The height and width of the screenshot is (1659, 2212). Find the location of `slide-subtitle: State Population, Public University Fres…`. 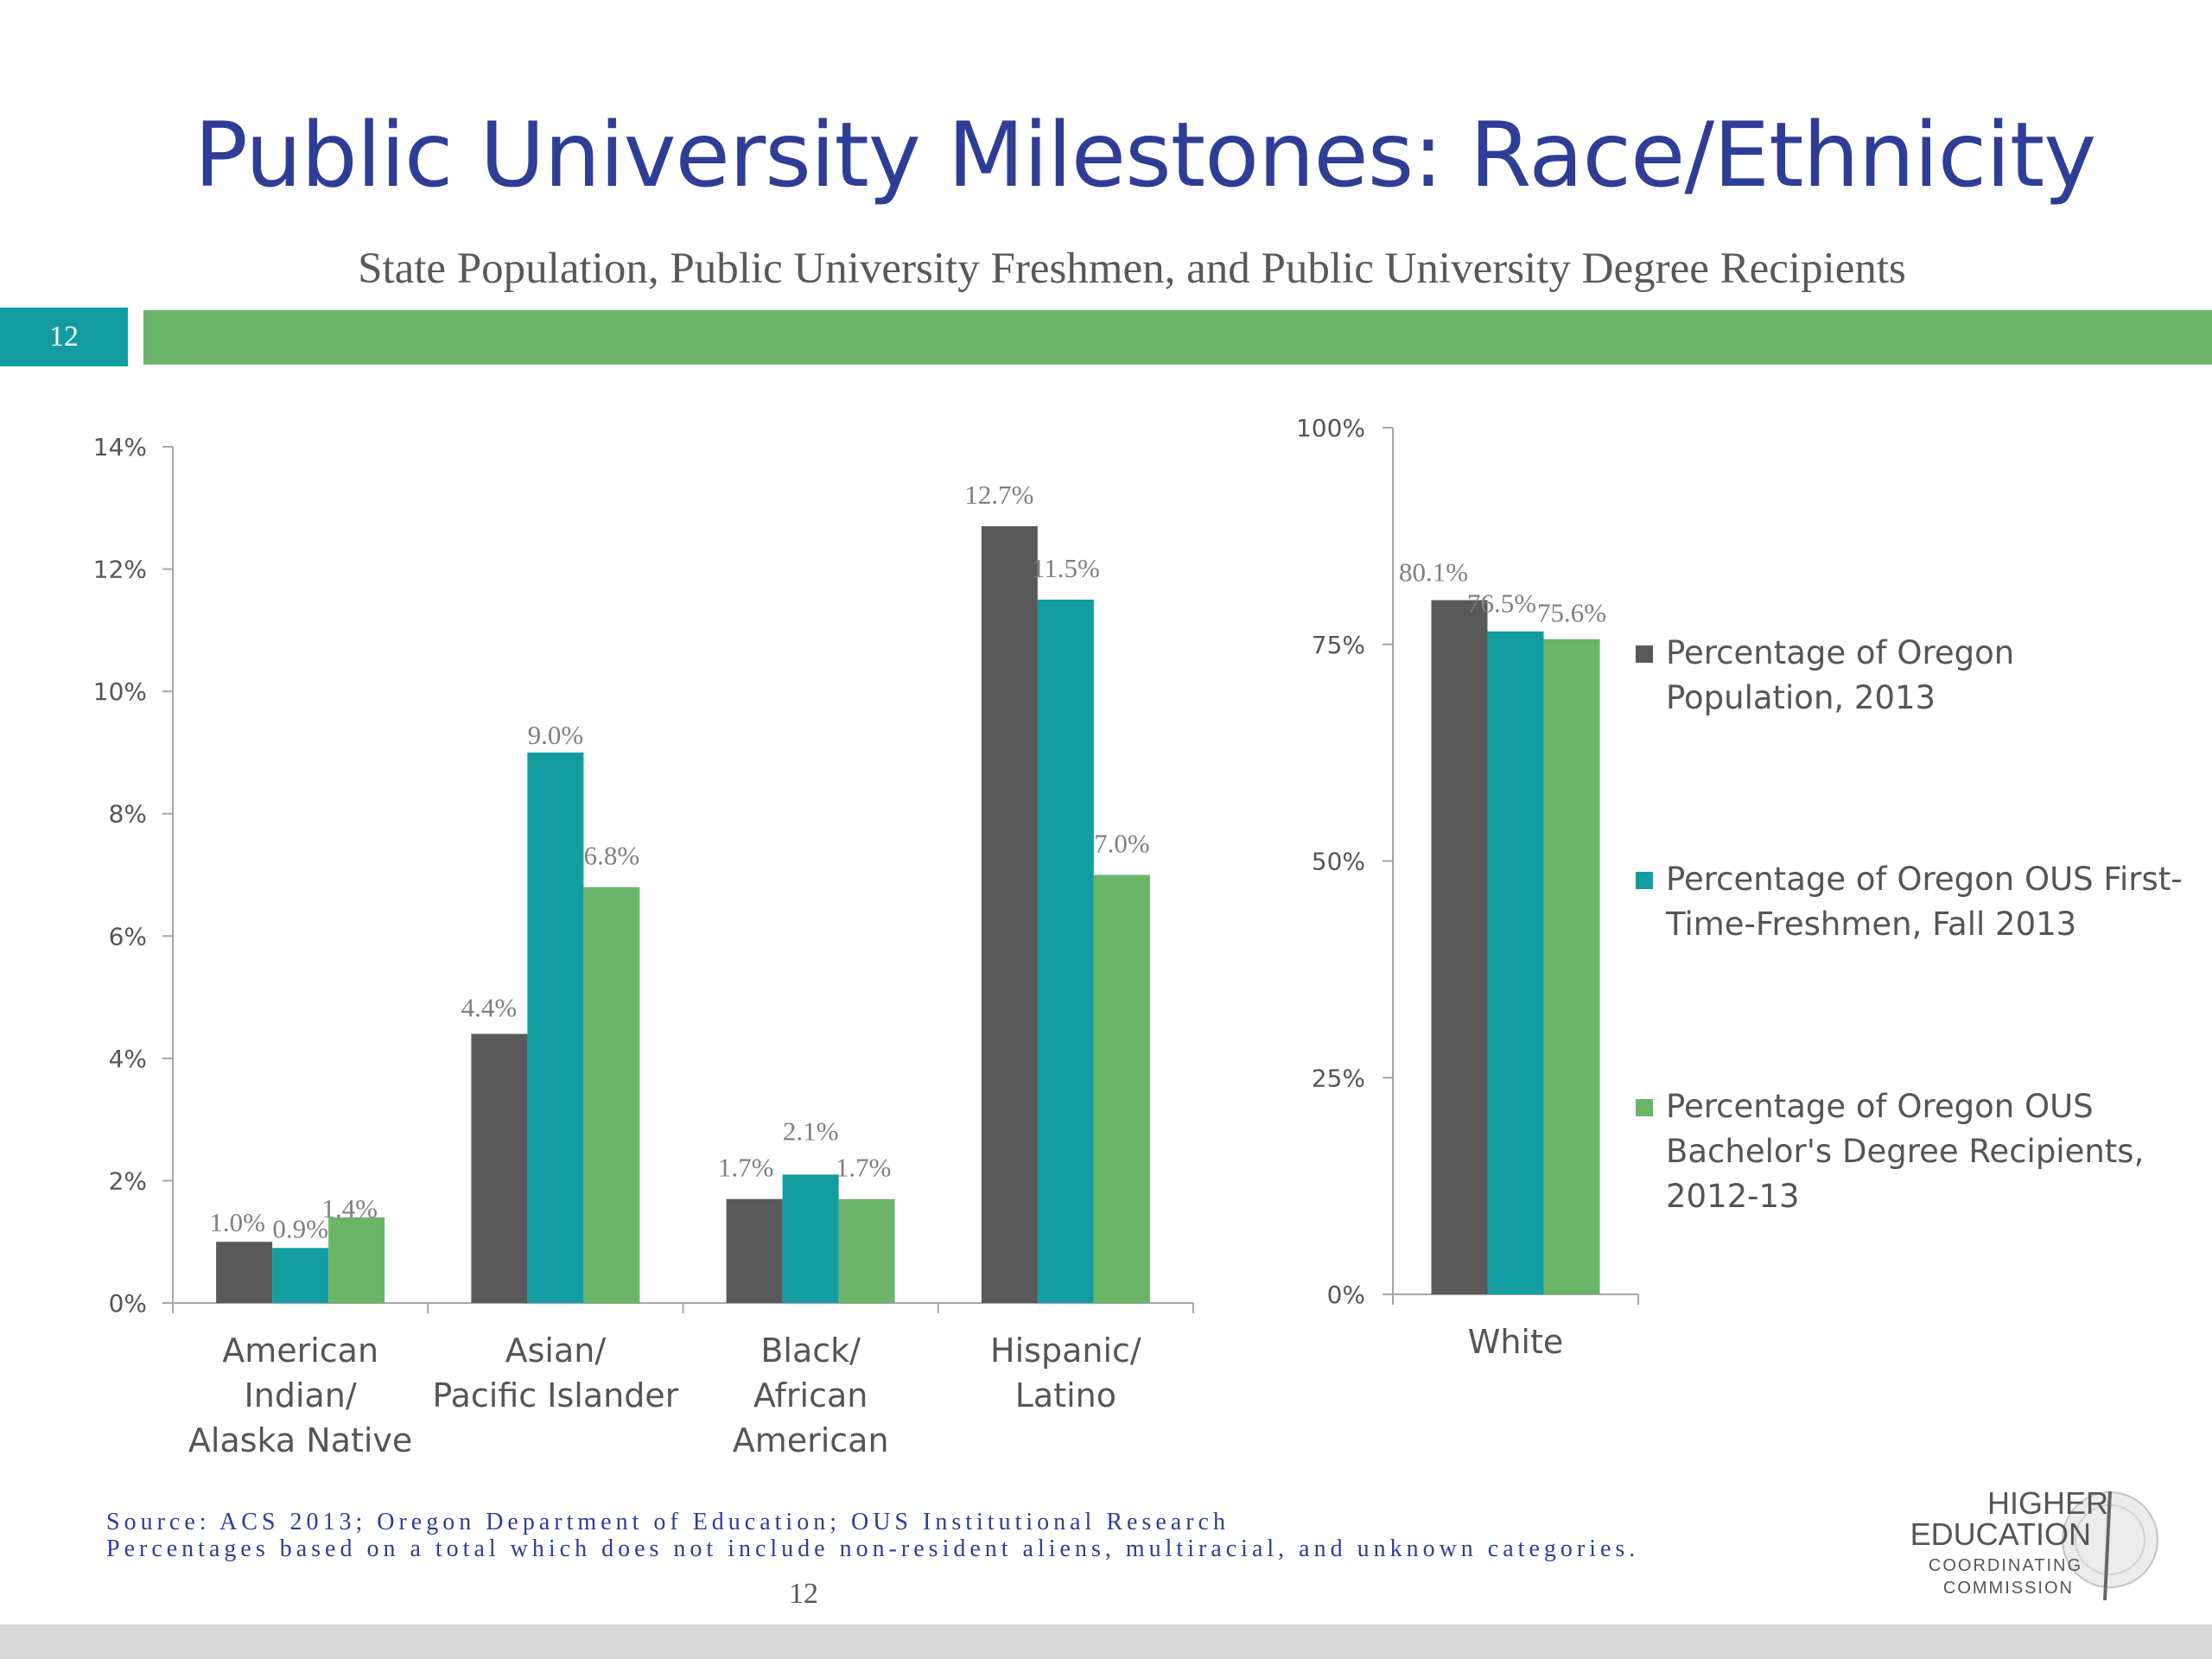

slide-subtitle: State Population, Public University Fres… is located at coordinates (1132, 269).